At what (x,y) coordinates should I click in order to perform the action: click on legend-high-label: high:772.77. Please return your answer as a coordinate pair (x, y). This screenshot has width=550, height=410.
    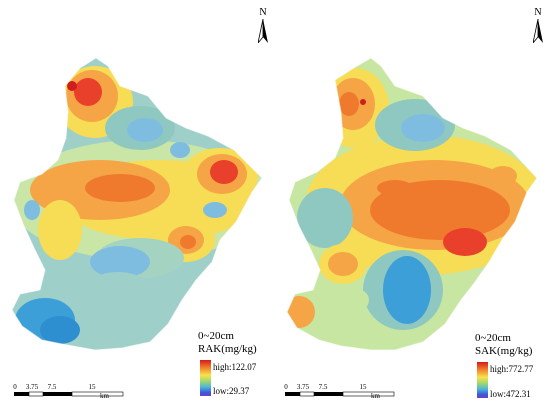
    Looking at the image, I should click on (512, 369).